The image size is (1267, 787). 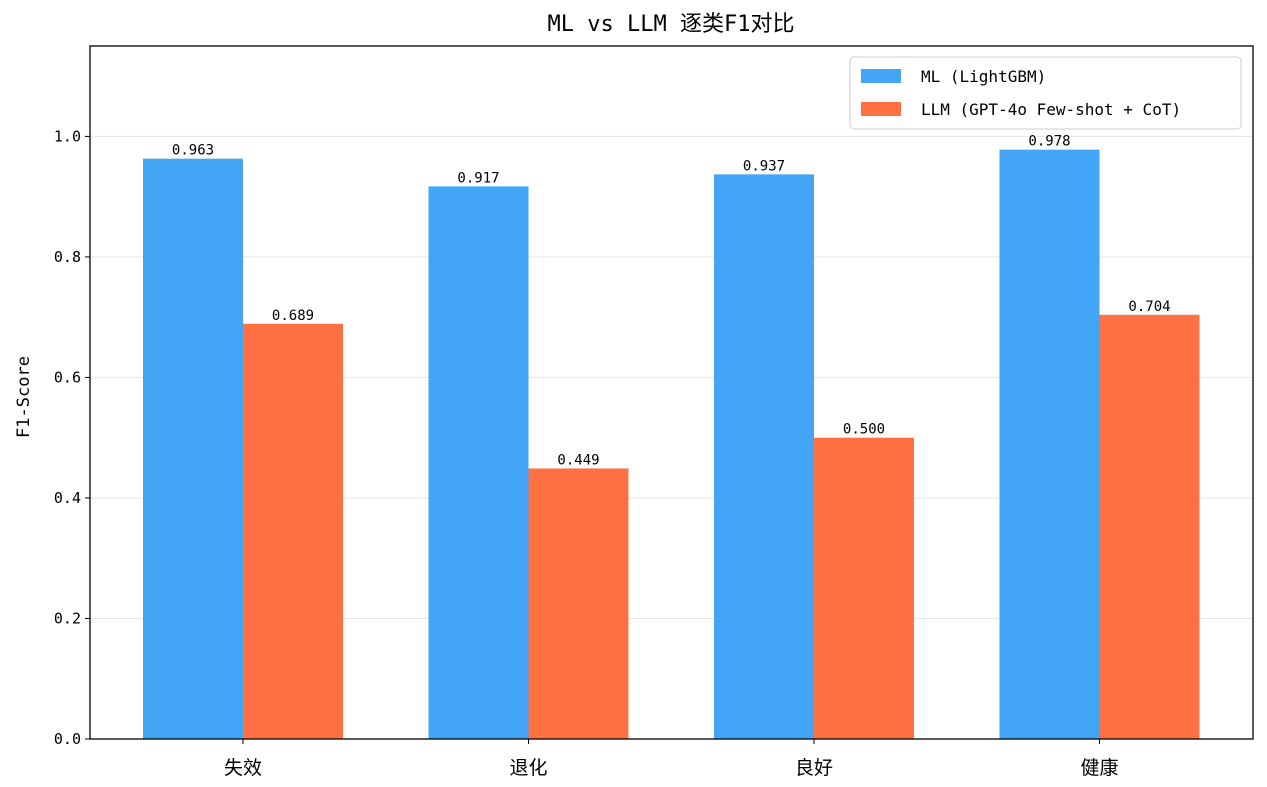 What do you see at coordinates (193, 151) in the screenshot?
I see `data-label-ml-0: 0.963` at bounding box center [193, 151].